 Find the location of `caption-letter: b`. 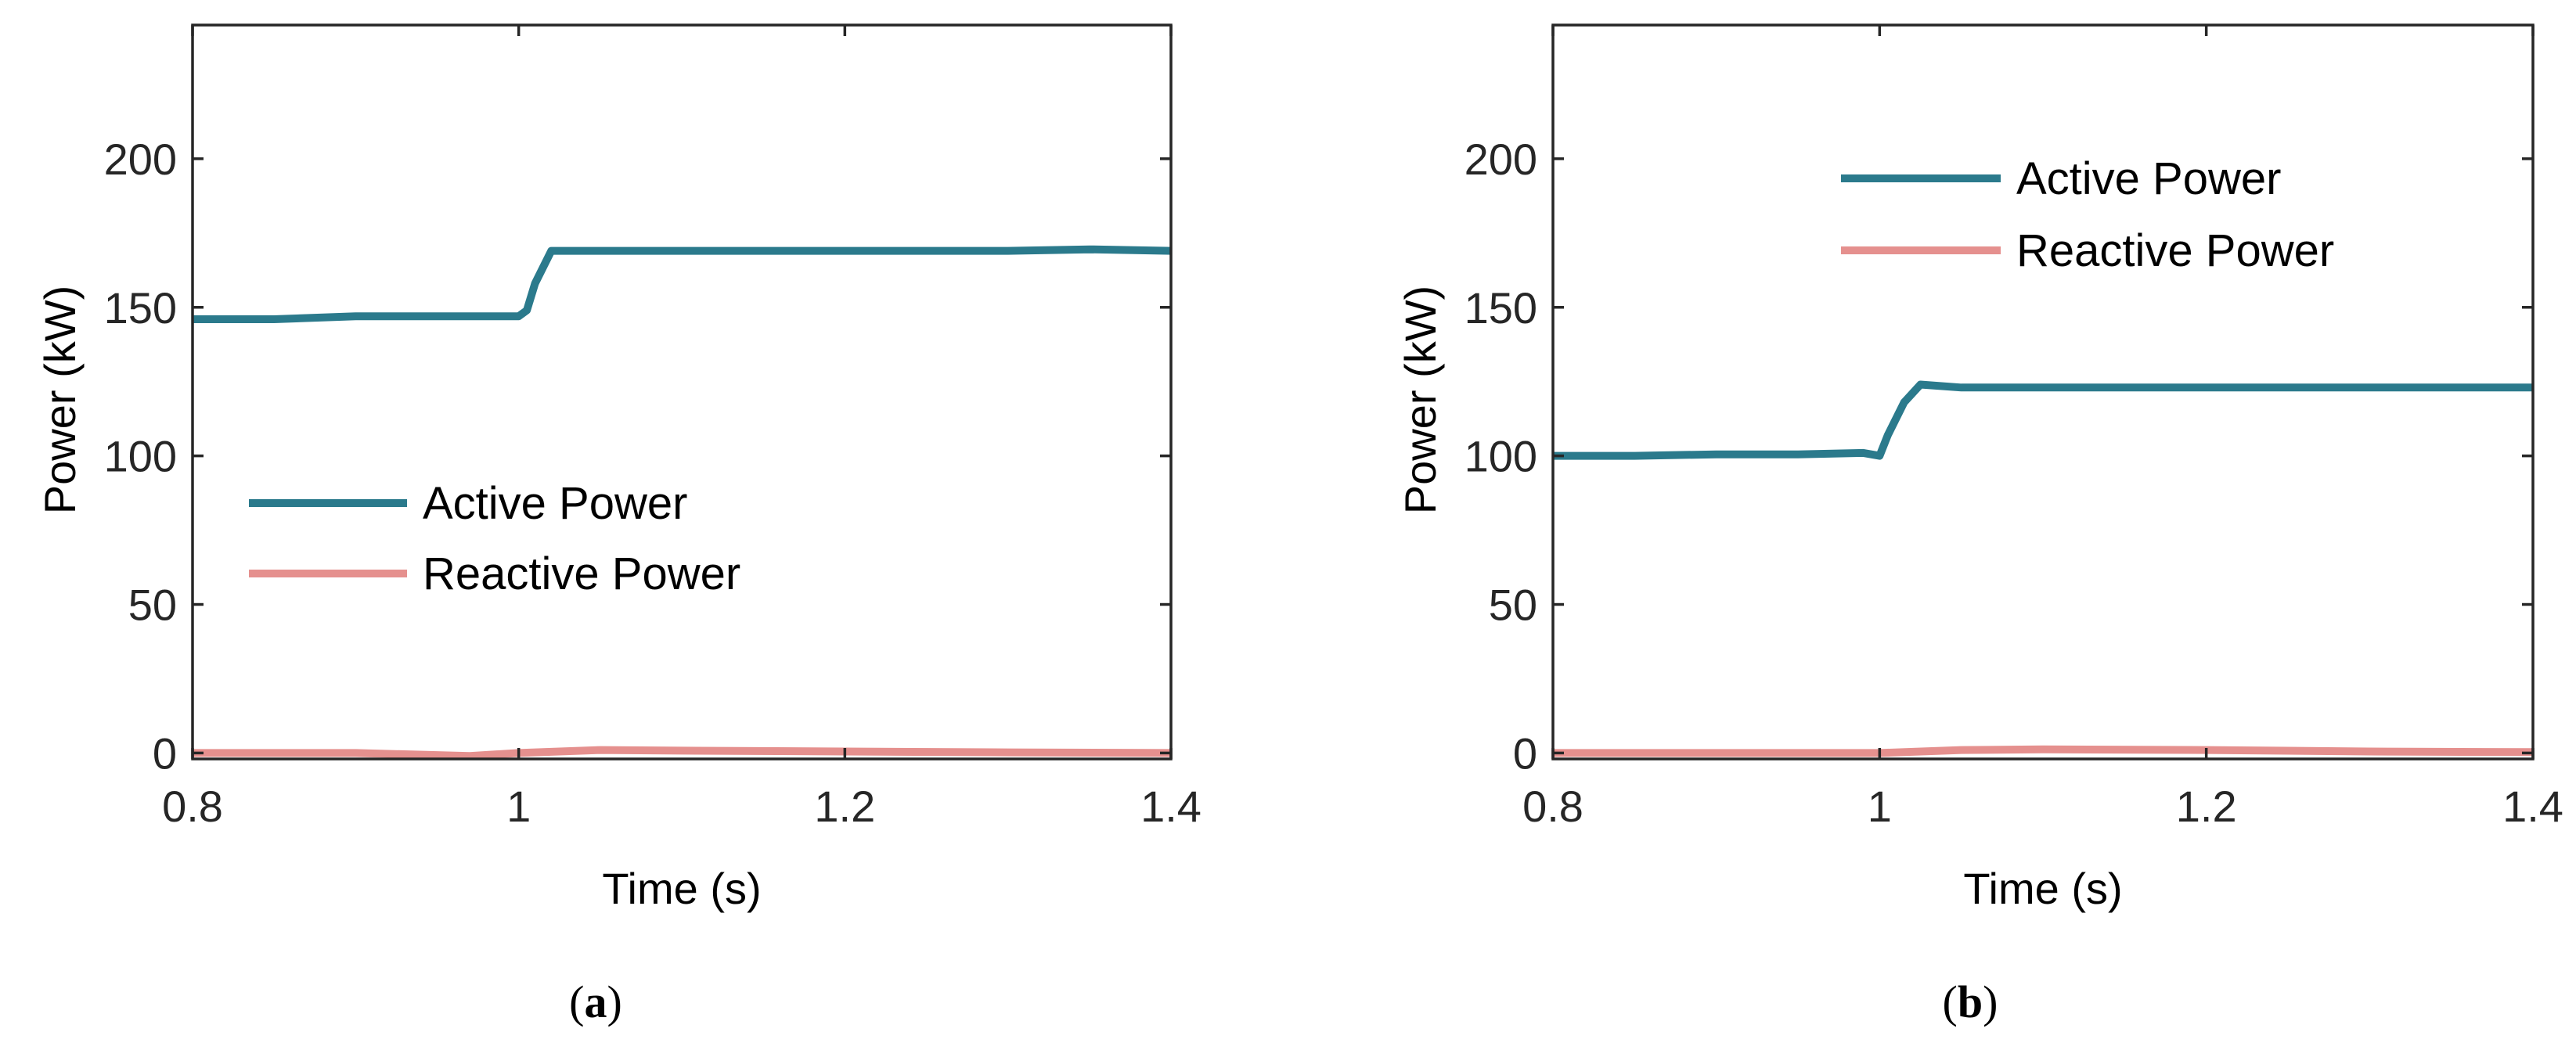

caption-letter: b is located at coordinates (1970, 1002).